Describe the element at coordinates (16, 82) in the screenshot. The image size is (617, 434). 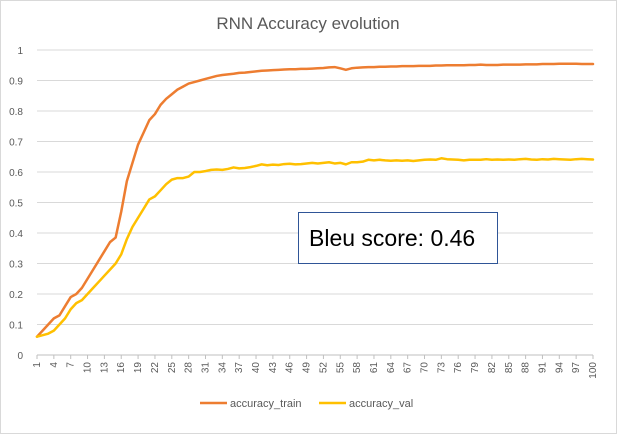
I see `y-tick-label: 0.9` at that location.